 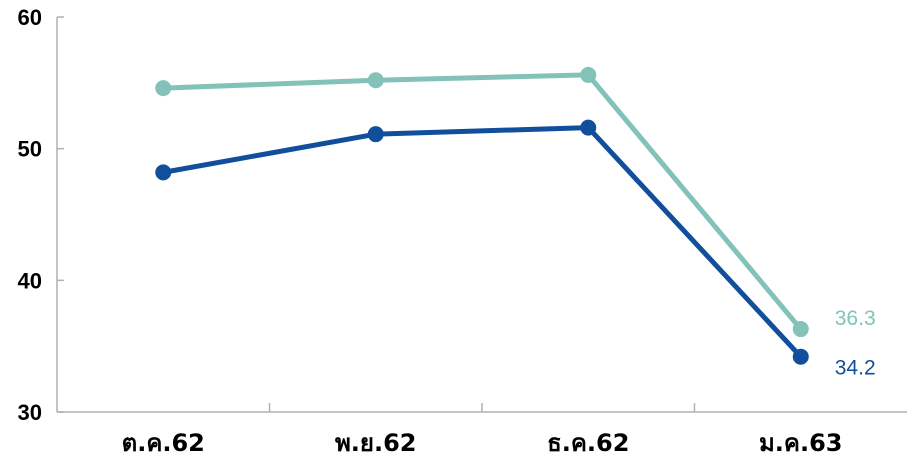 What do you see at coordinates (855, 343) in the screenshot?
I see `data-labels: 36.3 34.2` at bounding box center [855, 343].